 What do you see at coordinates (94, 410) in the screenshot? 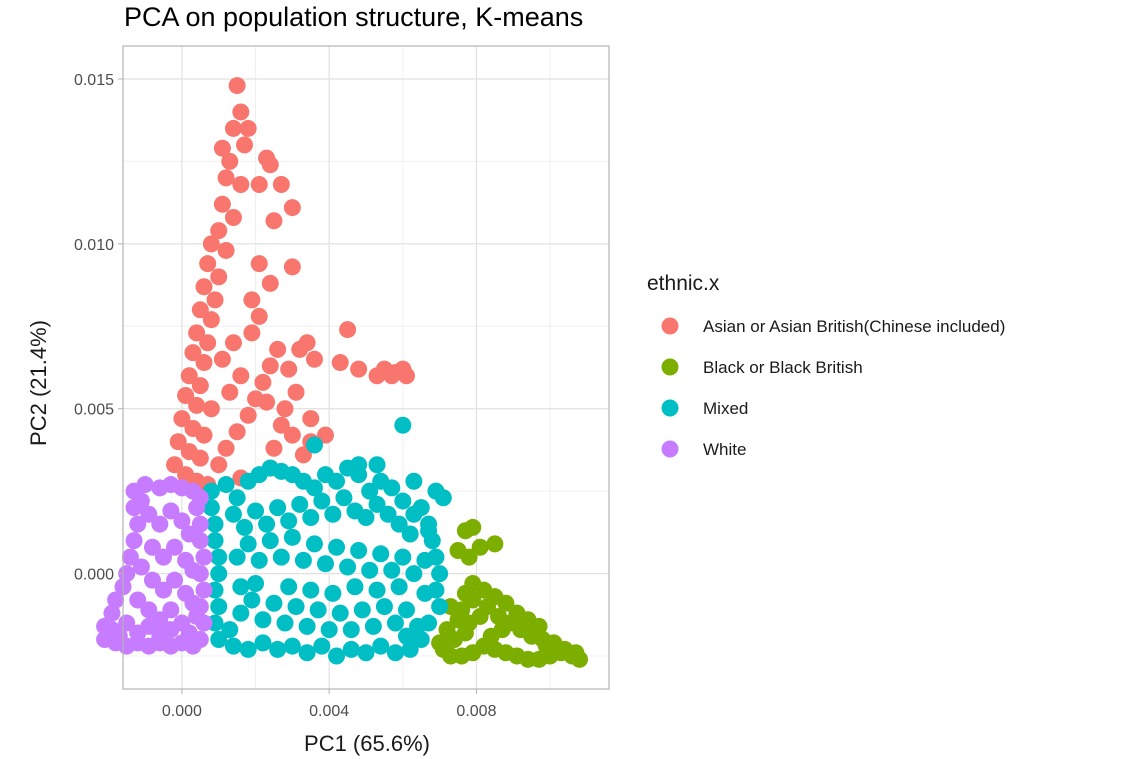
I see `y-tick-label: 0.005` at bounding box center [94, 410].